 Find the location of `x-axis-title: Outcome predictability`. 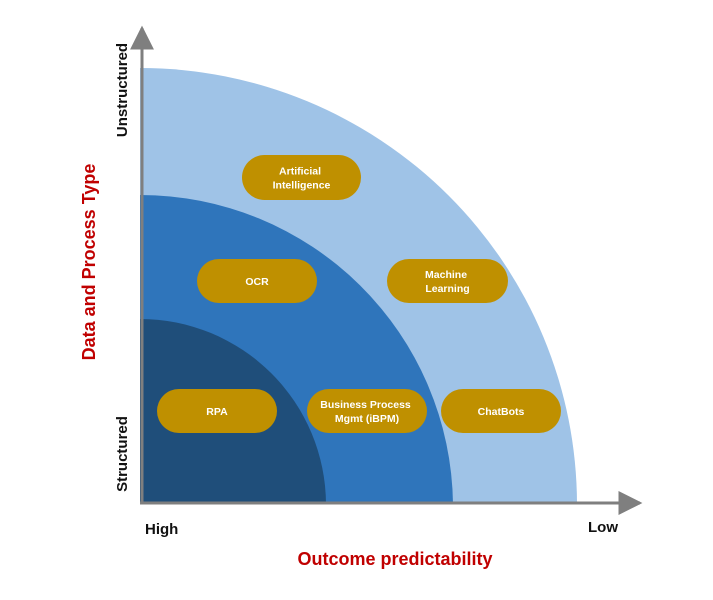

x-axis-title: Outcome predictability is located at coordinates (394, 559).